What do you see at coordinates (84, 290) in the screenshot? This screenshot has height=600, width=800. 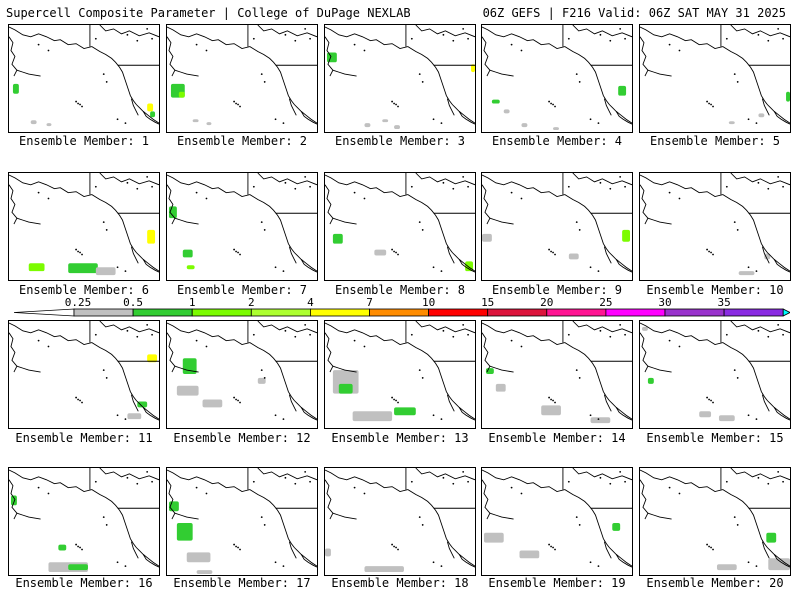 I see `ensemble-member-label: Ensemble Member: 6` at bounding box center [84, 290].